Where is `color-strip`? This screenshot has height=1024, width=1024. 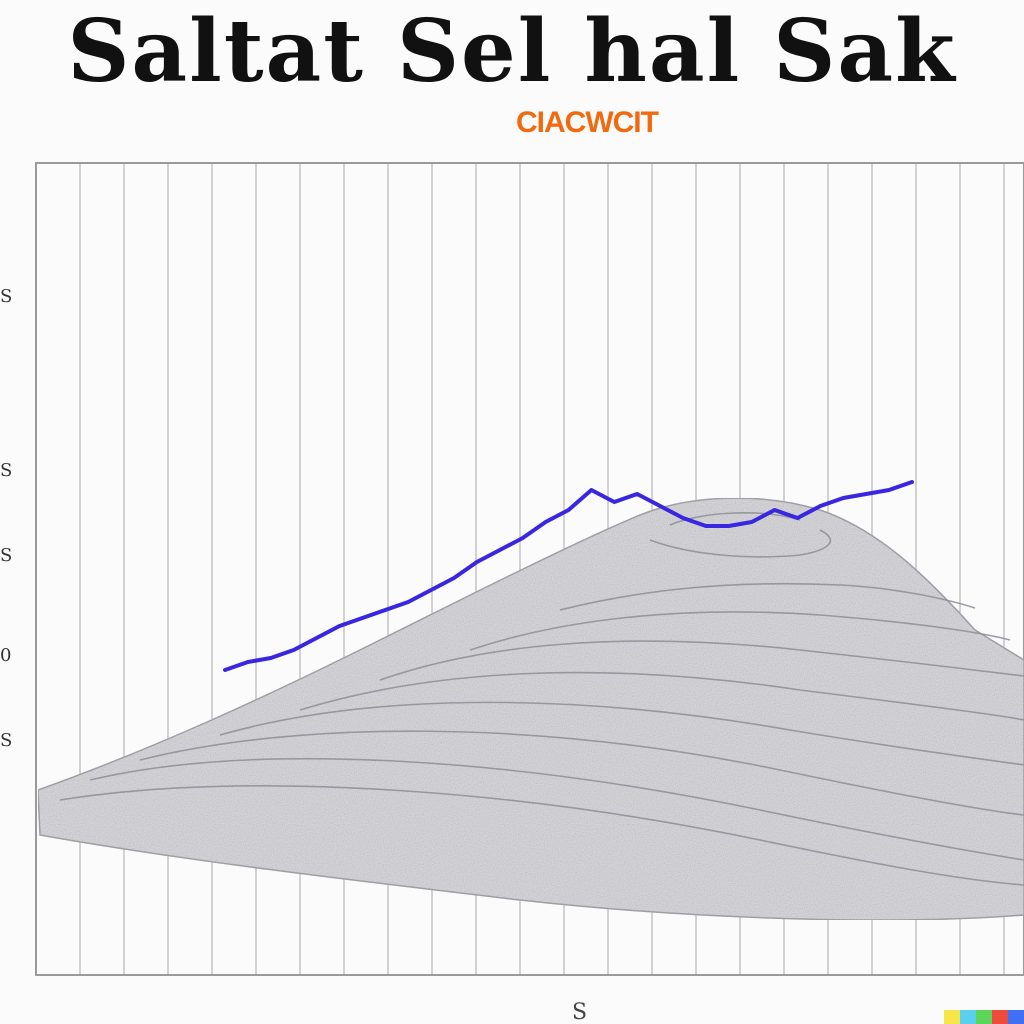 color-strip is located at coordinates (984, 1017).